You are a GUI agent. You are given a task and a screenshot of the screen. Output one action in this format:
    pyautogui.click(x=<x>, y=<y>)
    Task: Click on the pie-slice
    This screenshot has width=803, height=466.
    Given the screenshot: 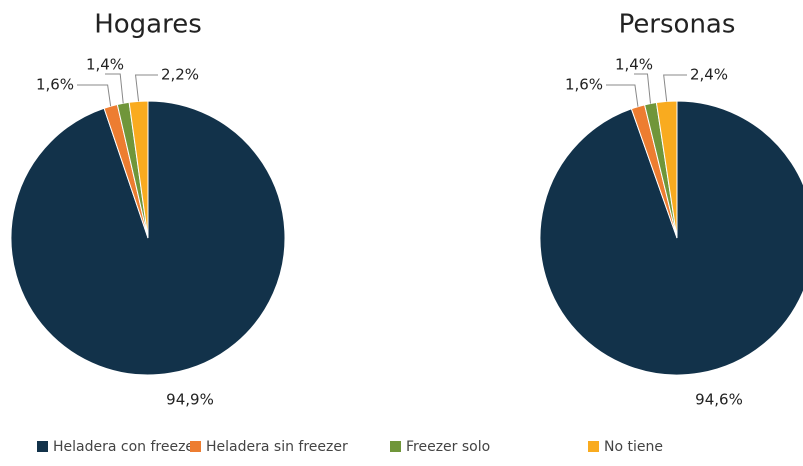 What is the action you would take?
    pyautogui.click(x=666, y=169)
    